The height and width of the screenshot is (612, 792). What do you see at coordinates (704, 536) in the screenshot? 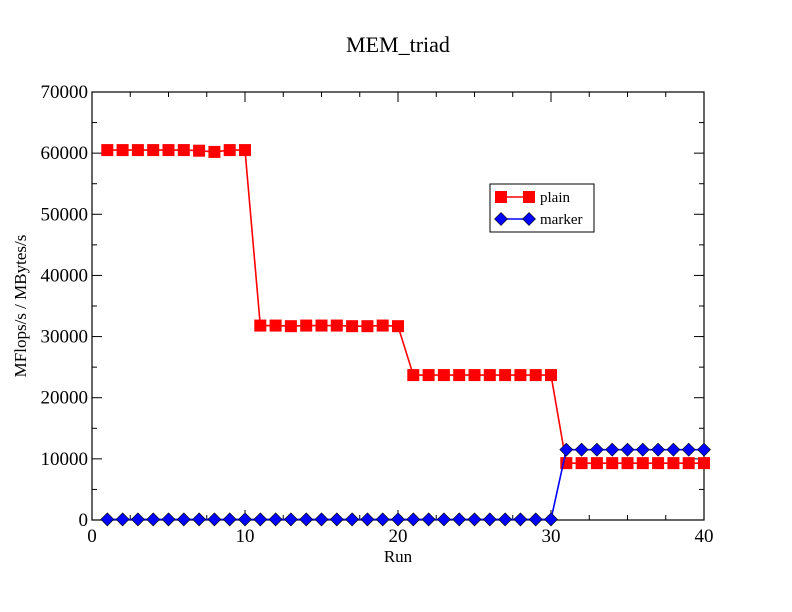
I see `x-tick-label: 40` at bounding box center [704, 536].